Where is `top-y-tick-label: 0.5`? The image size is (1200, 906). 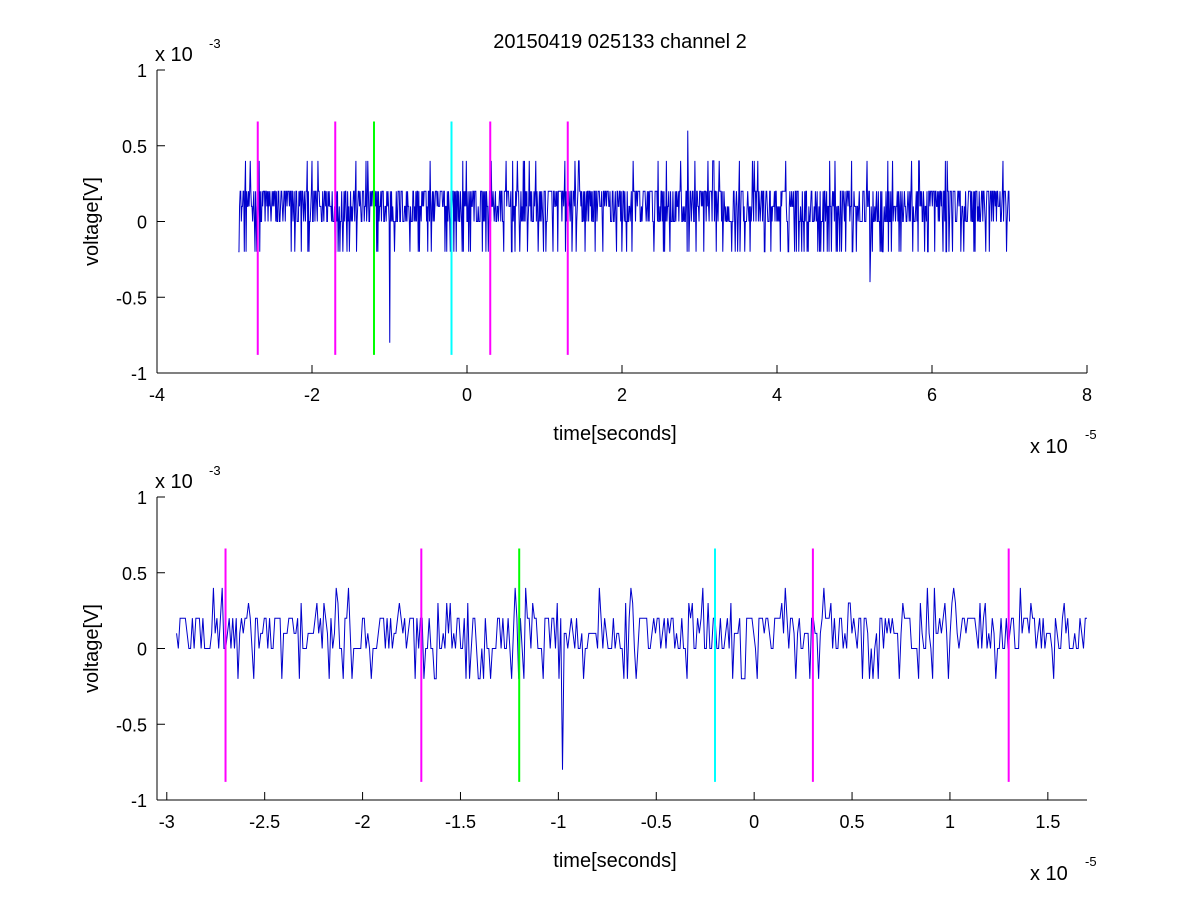
top-y-tick-label: 0.5 is located at coordinates (134, 147).